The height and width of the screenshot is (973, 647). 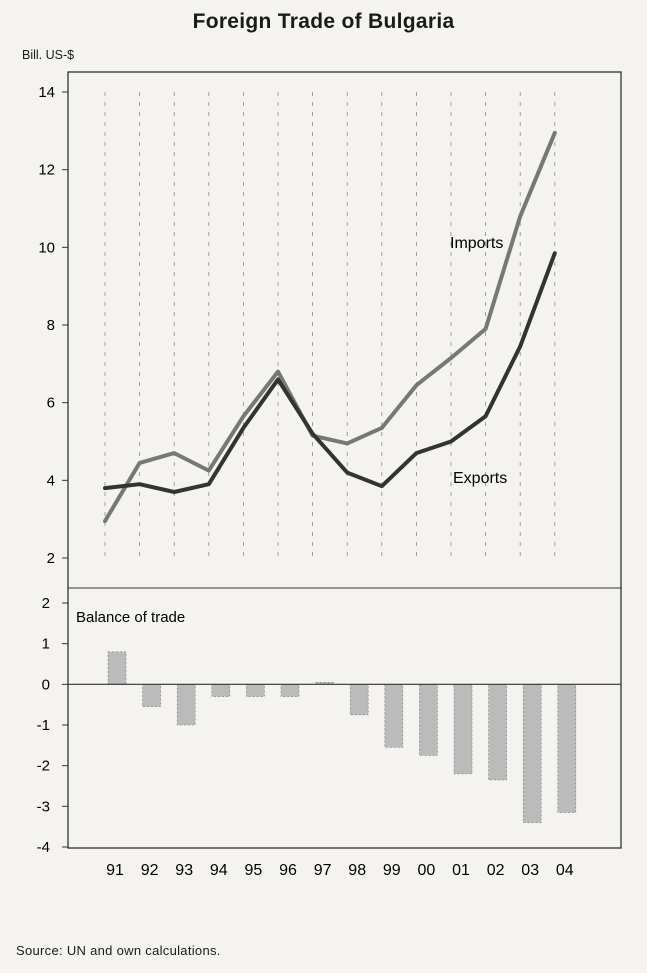 I want to click on x-tick-label-00: 00, so click(x=427, y=870).